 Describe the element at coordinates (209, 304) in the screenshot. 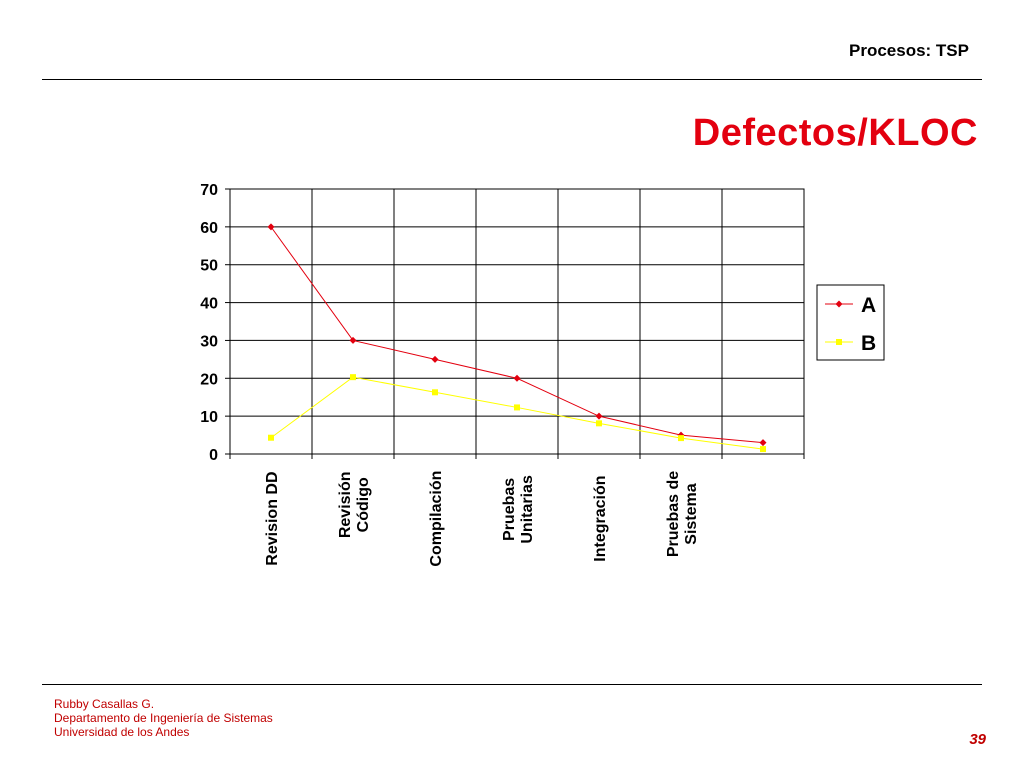

I see `y-tick-label: 40` at that location.